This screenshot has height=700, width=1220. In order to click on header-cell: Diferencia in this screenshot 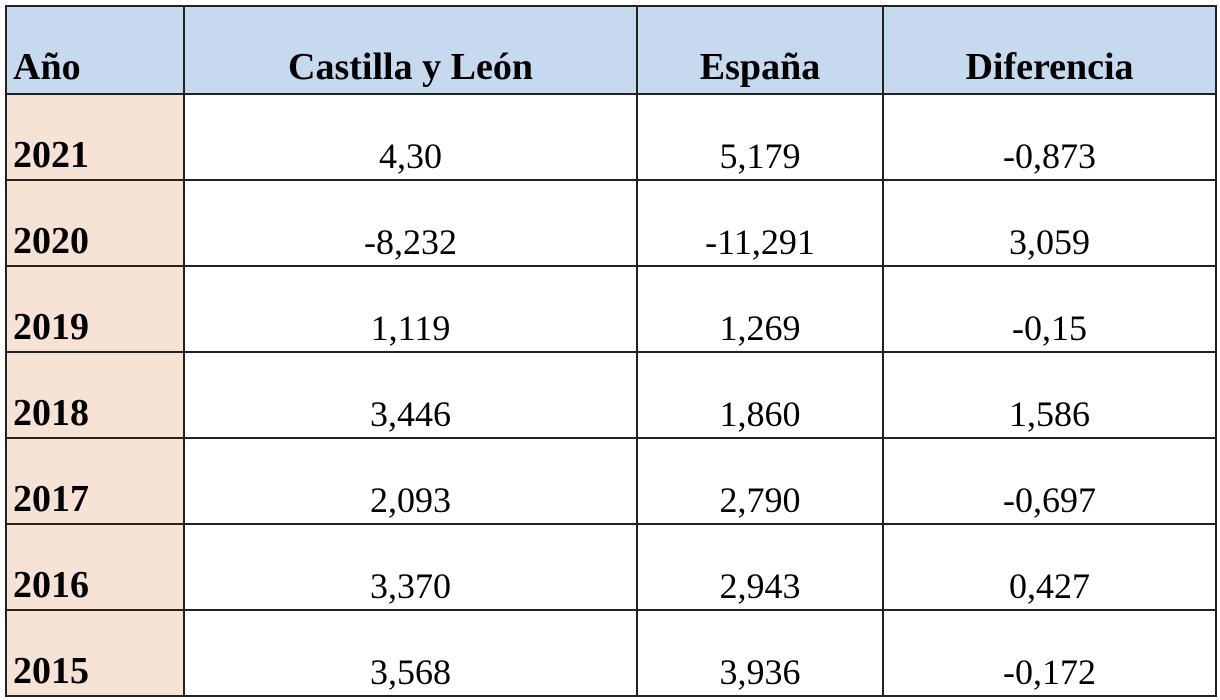, I will do `click(1049, 50)`.